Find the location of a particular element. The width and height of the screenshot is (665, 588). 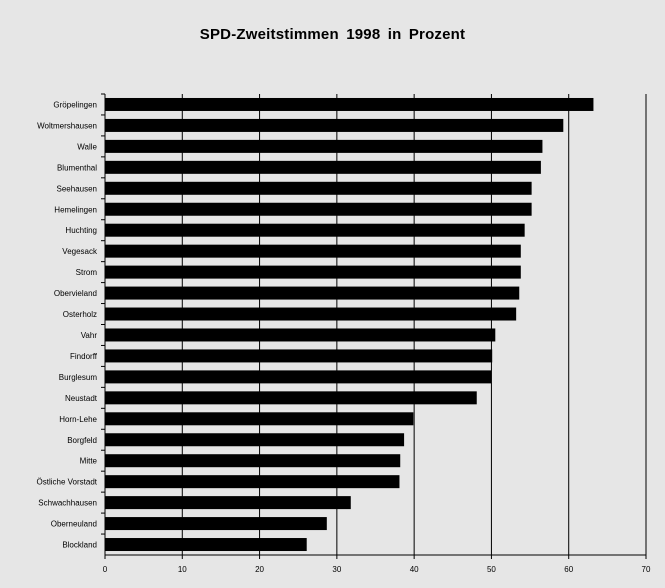

category-label: Blockland is located at coordinates (79, 545).